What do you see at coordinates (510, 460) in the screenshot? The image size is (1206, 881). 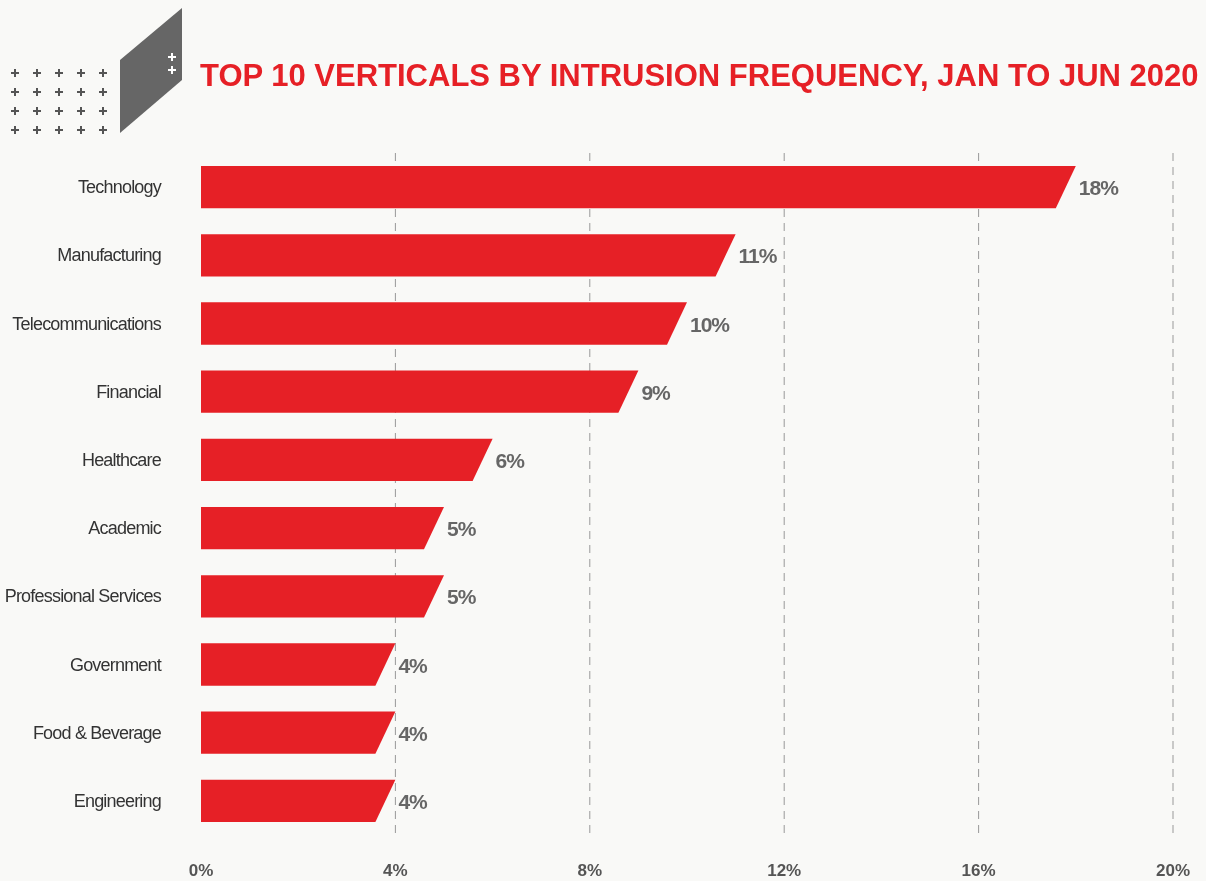 I see `data-label: 6%` at bounding box center [510, 460].